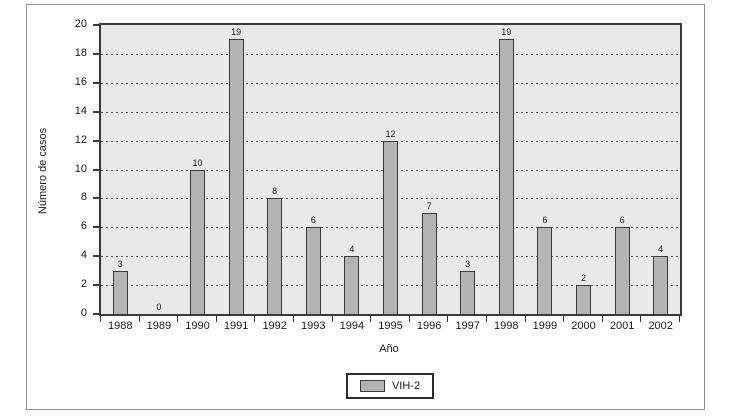  What do you see at coordinates (390, 133) in the screenshot?
I see `bar-value-label: 12` at bounding box center [390, 133].